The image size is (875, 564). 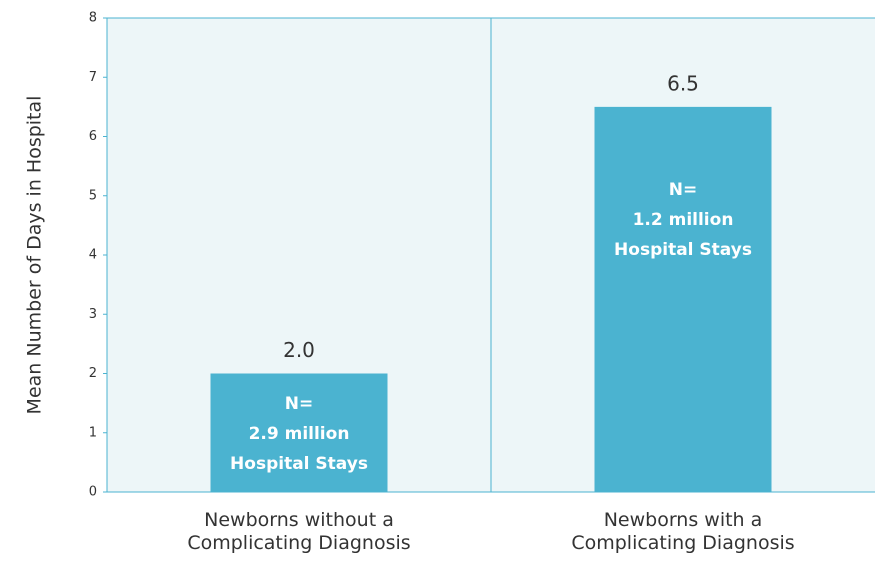 I want to click on value-label: 2.0, so click(x=299, y=350).